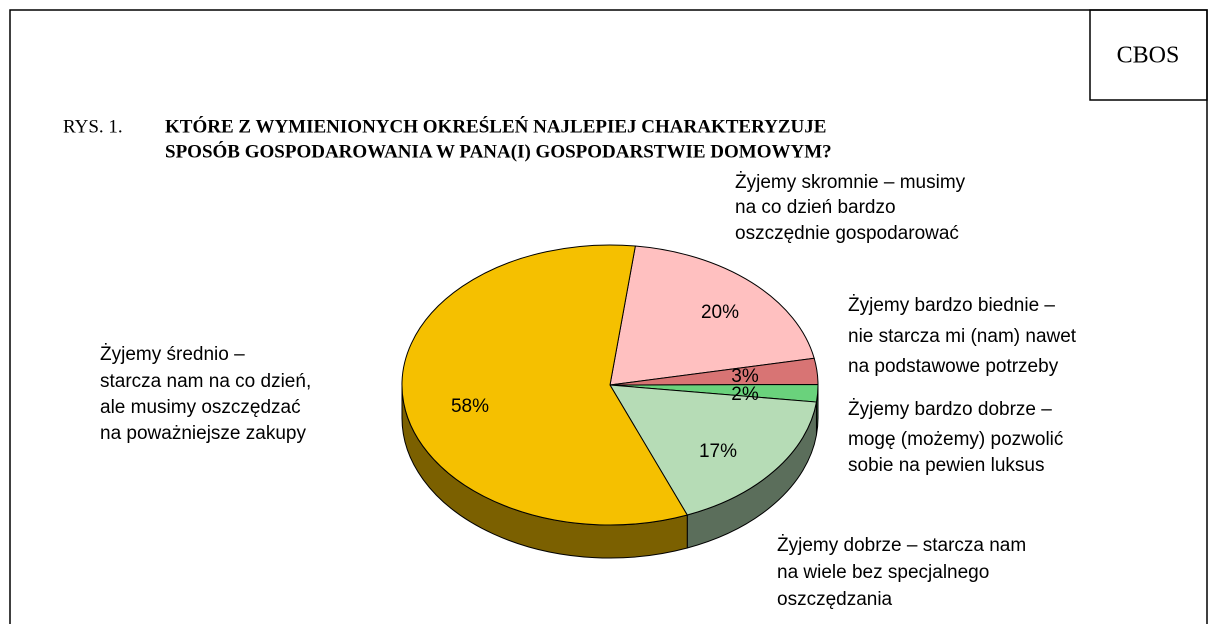 The image size is (1209, 624). I want to click on category-label: na podstawowe potrzeby, so click(953, 366).